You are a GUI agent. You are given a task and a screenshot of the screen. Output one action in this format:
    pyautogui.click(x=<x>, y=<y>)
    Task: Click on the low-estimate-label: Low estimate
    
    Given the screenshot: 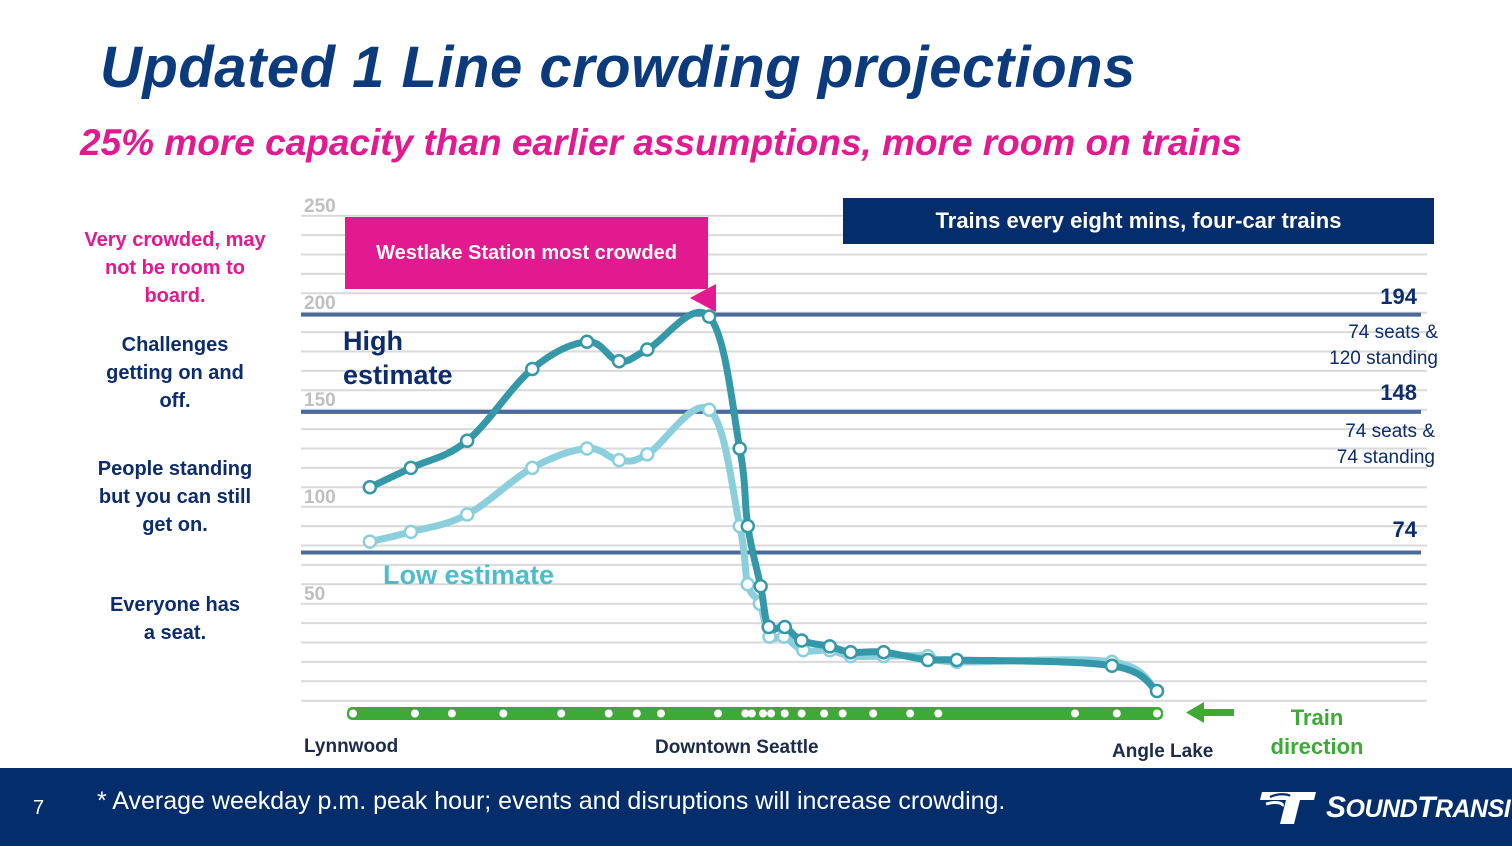 What is the action you would take?
    pyautogui.click(x=469, y=575)
    